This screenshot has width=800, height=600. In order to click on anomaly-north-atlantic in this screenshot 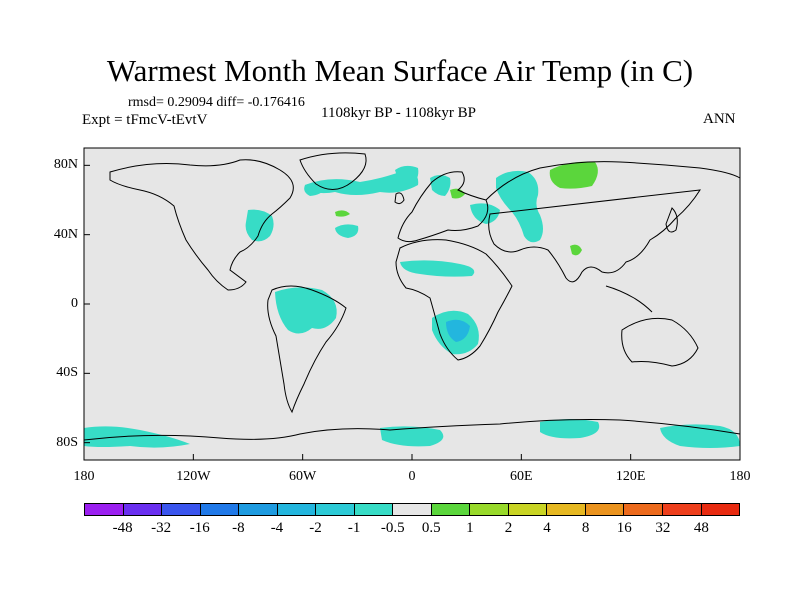, I will do `click(362, 182)`.